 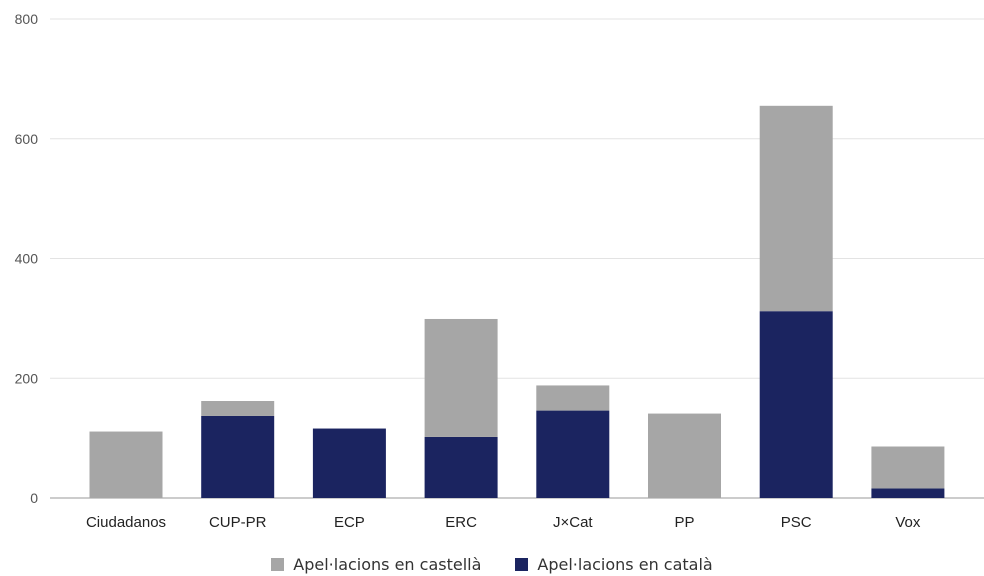 What do you see at coordinates (796, 522) in the screenshot?
I see `x-tick-label-psc: PSC` at bounding box center [796, 522].